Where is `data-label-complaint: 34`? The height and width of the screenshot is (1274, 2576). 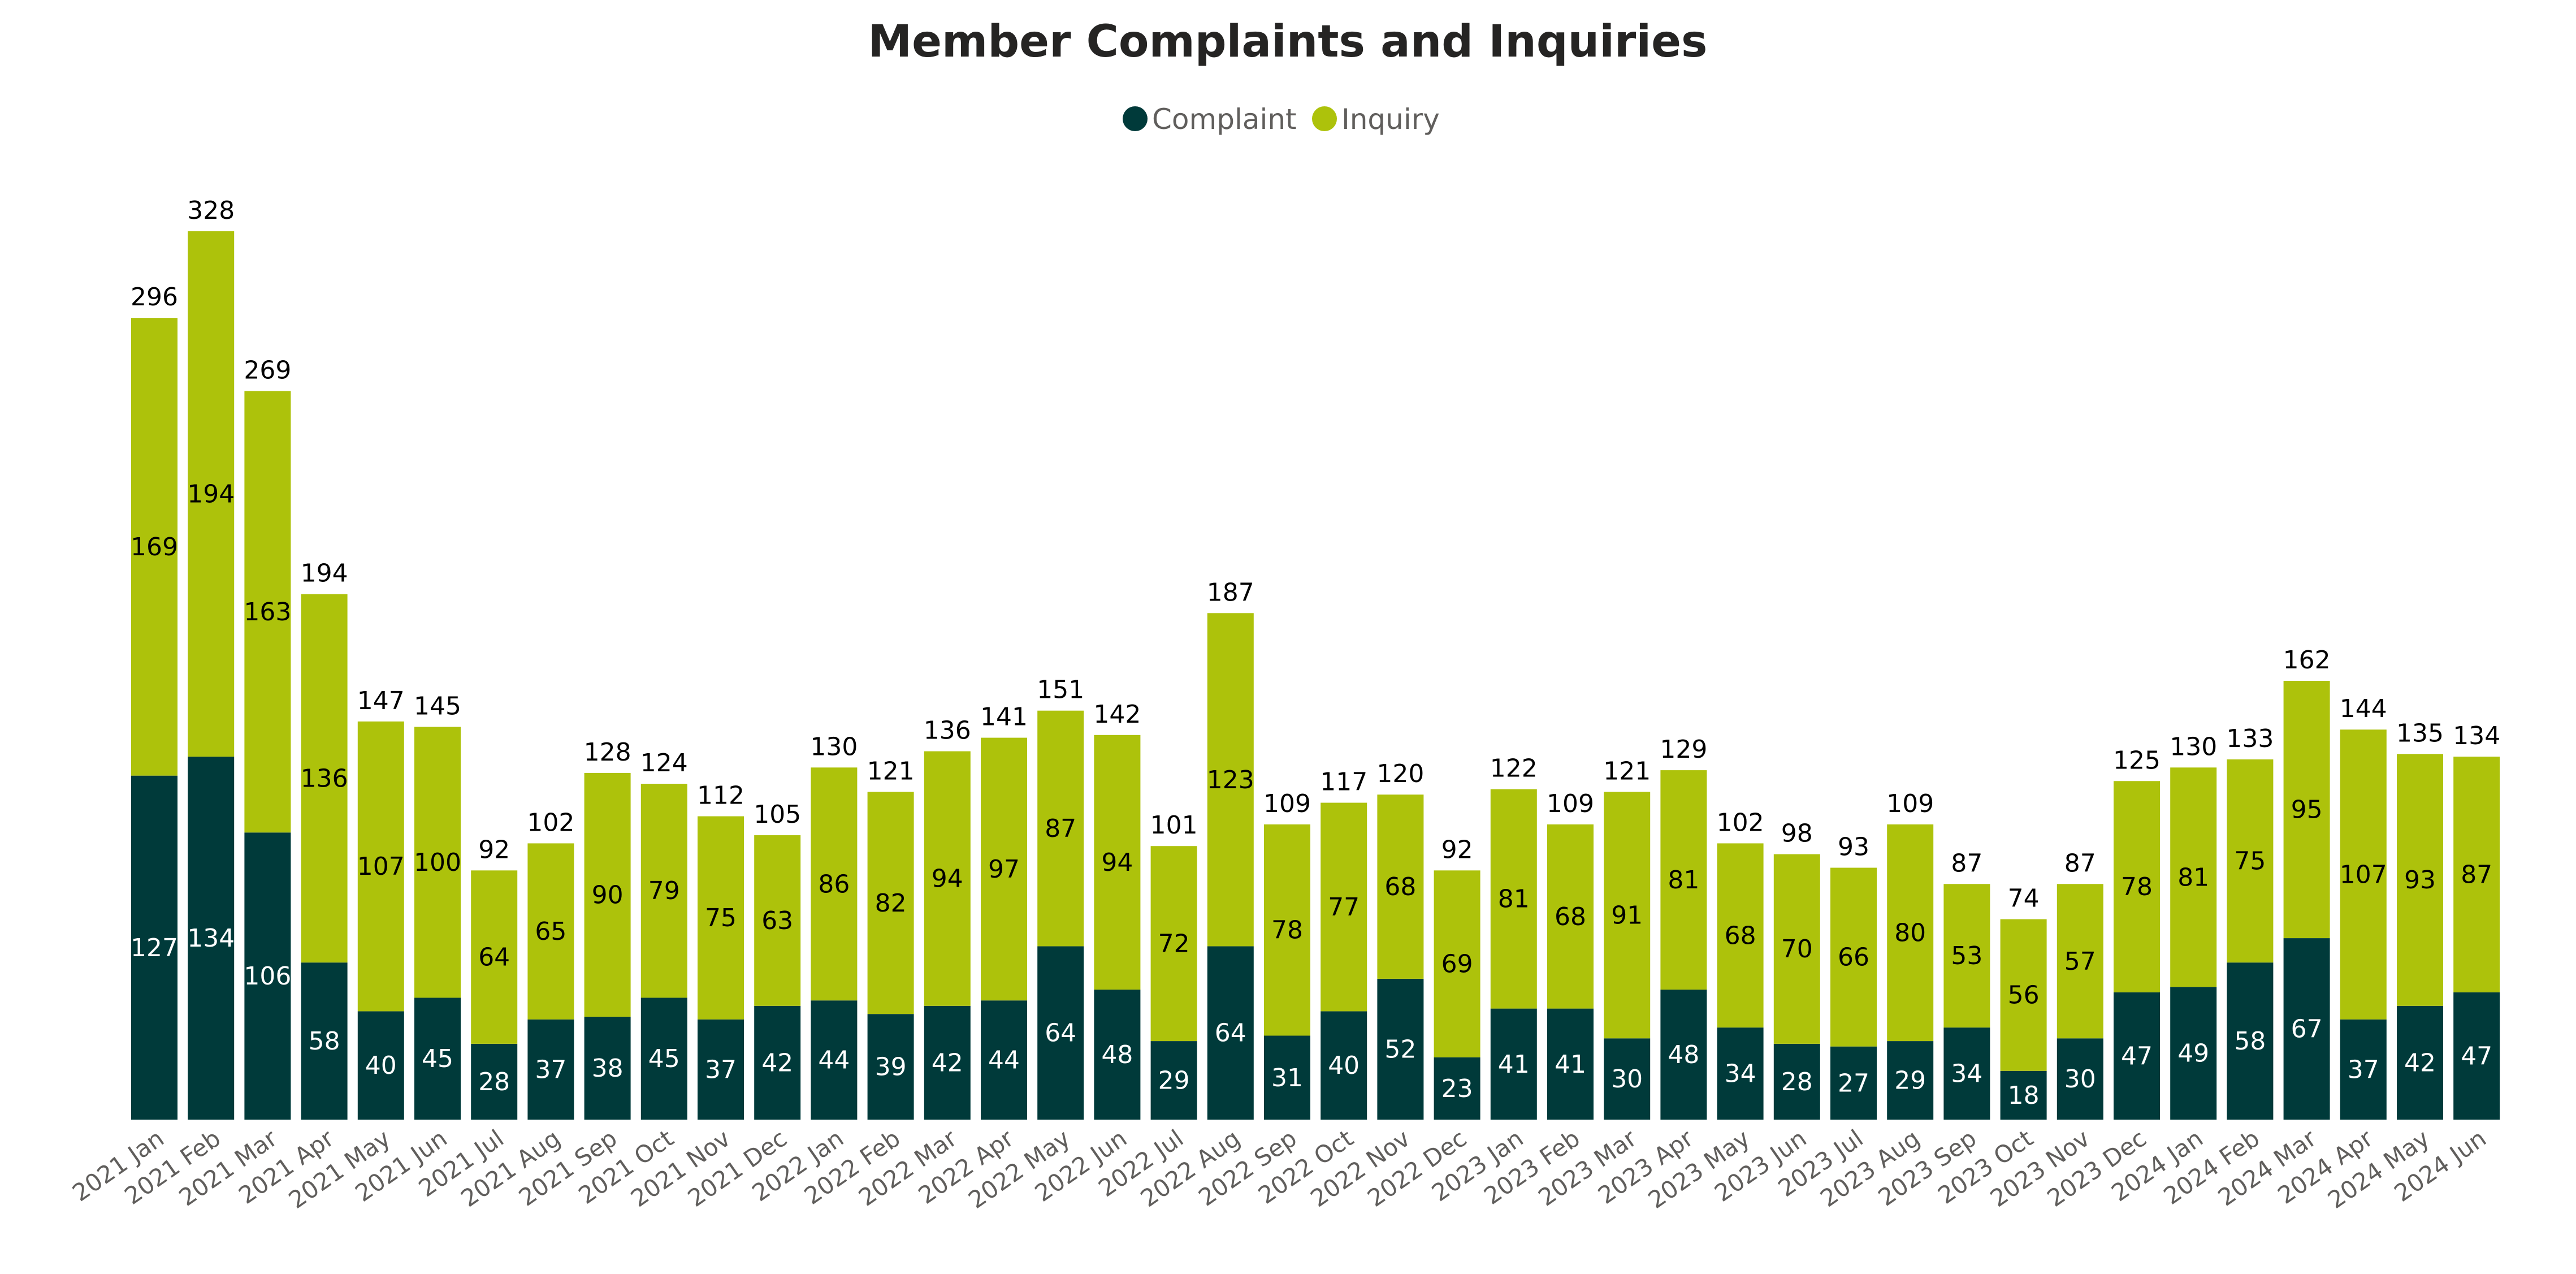 data-label-complaint: 34 is located at coordinates (1740, 1074).